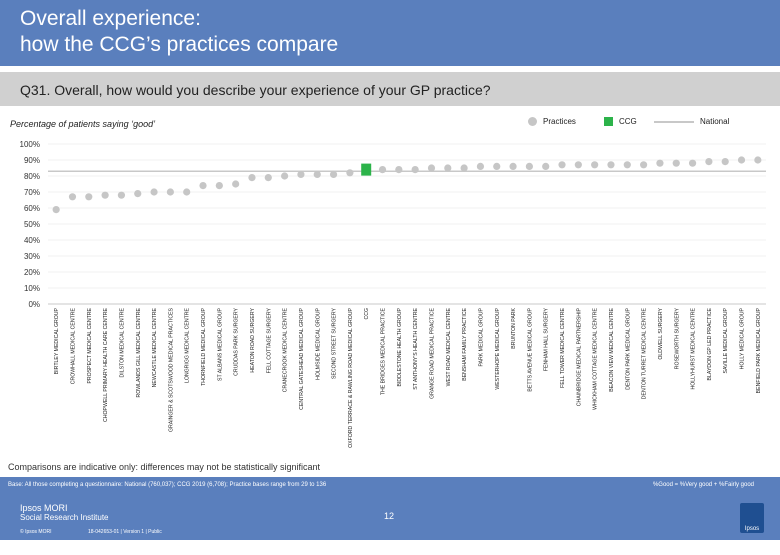 The height and width of the screenshot is (555, 780). I want to click on question-bar, so click(390, 89).